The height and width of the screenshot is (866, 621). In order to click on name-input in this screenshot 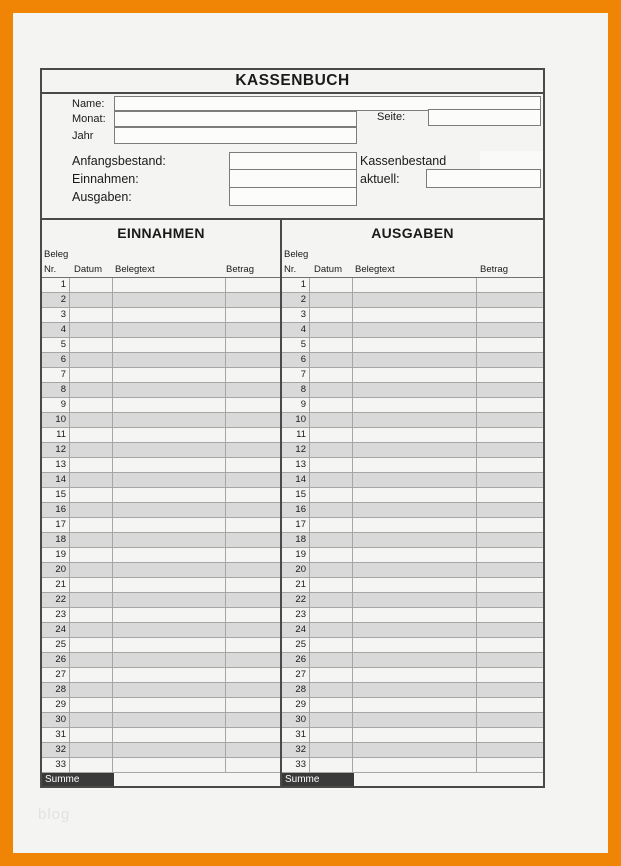, I will do `click(327, 103)`.